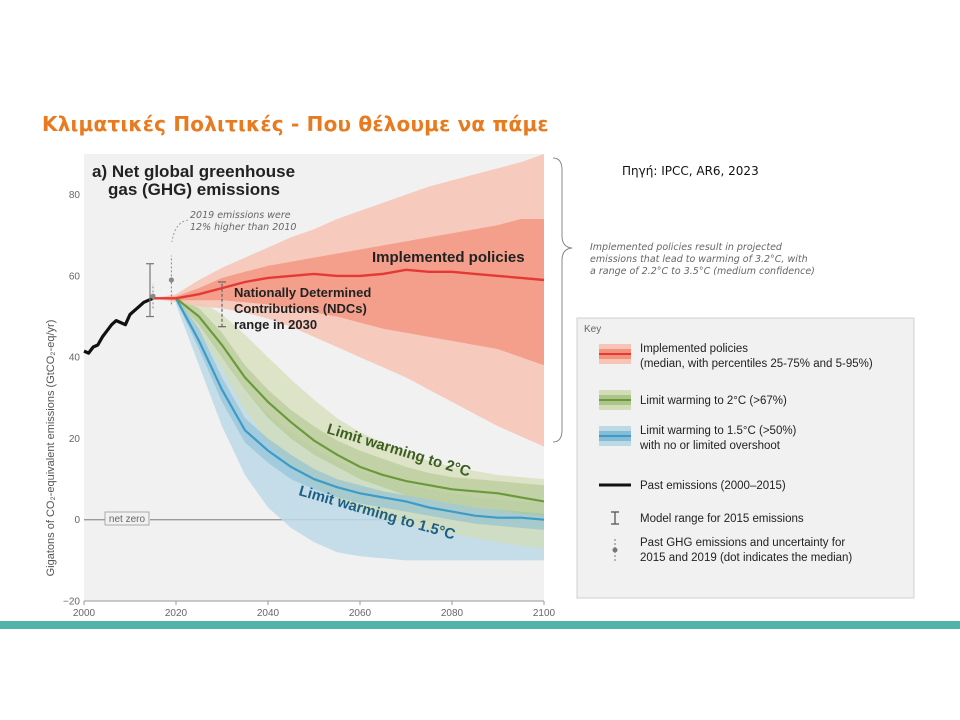  I want to click on bottom-accent-bar, so click(480, 625).